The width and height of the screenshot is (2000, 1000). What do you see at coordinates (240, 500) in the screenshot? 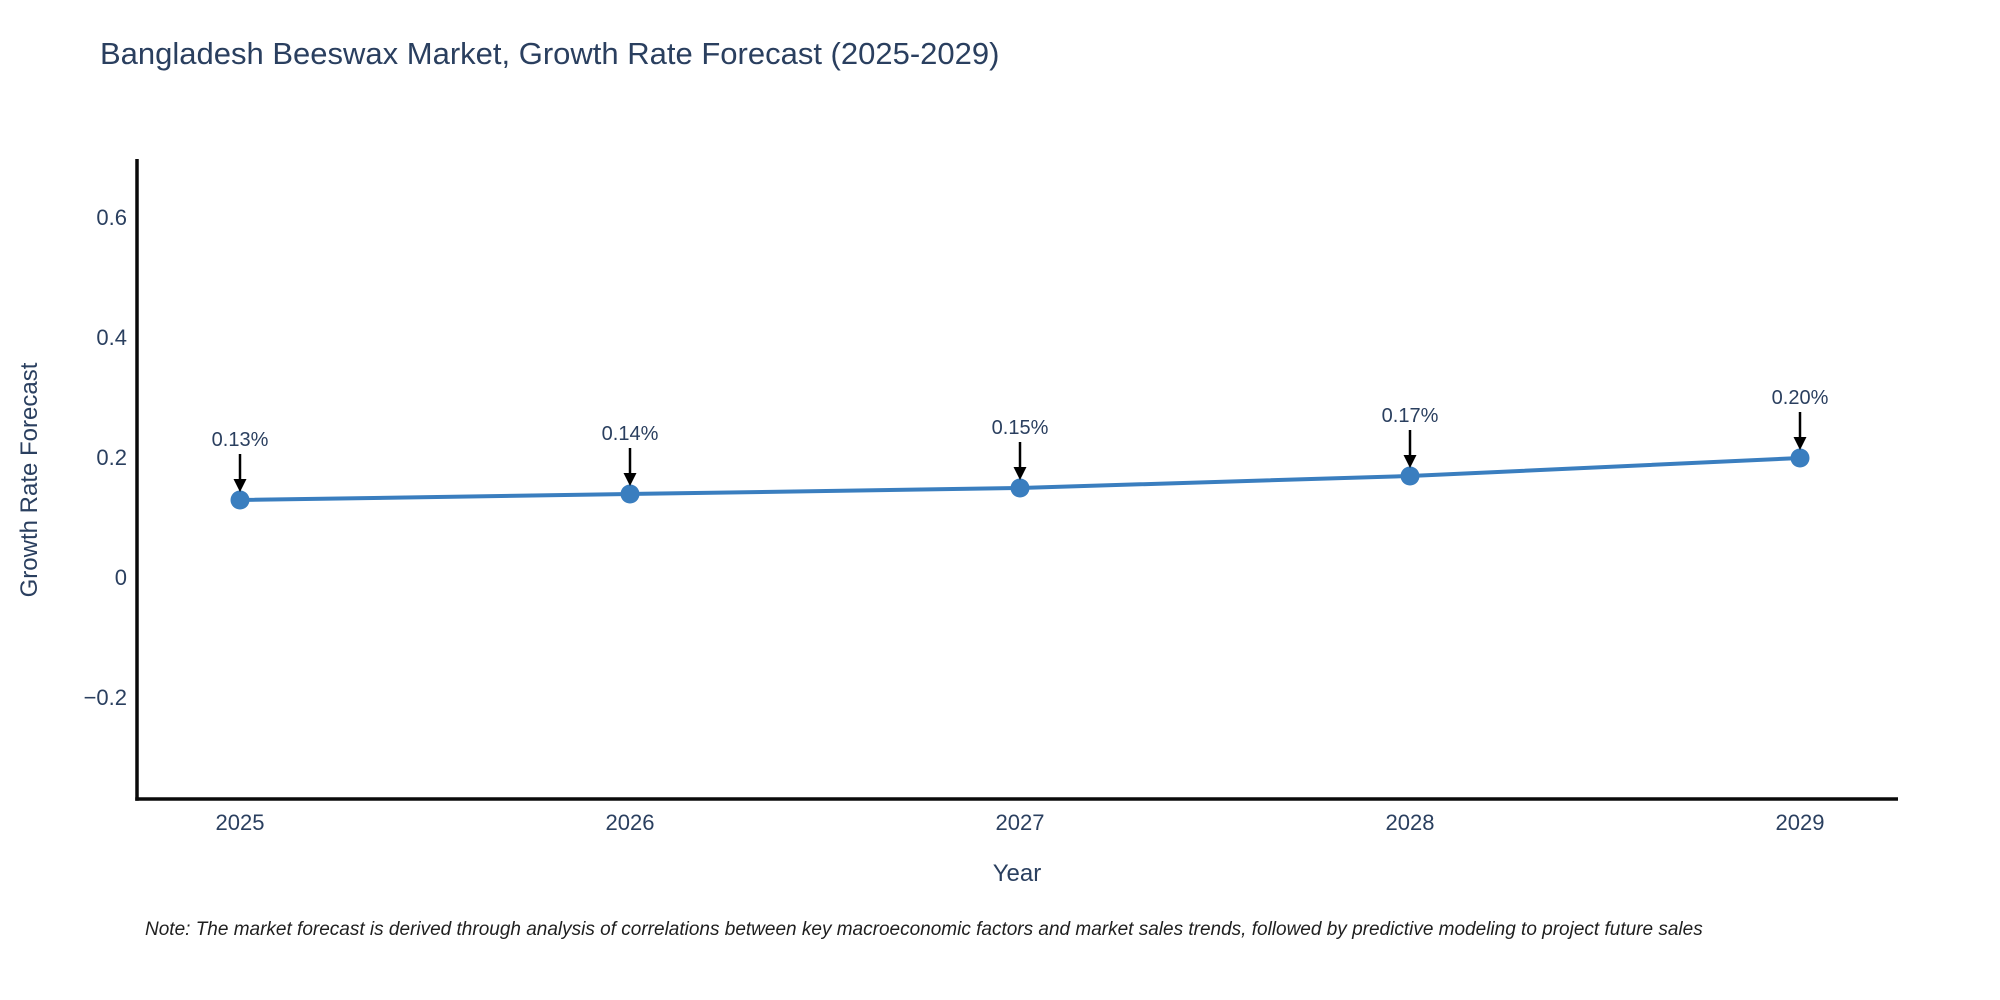
I see `data-point-2025` at bounding box center [240, 500].